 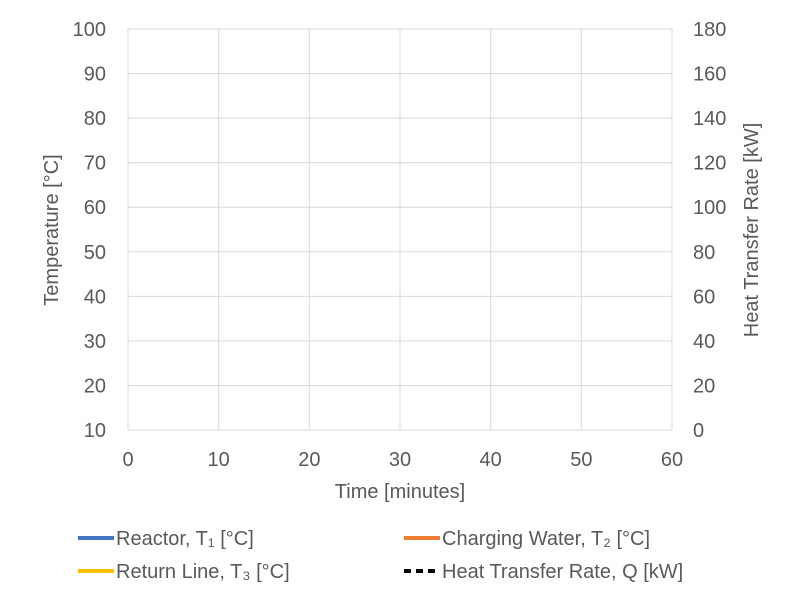 I want to click on y-tick-label: 100, so click(x=89, y=30).